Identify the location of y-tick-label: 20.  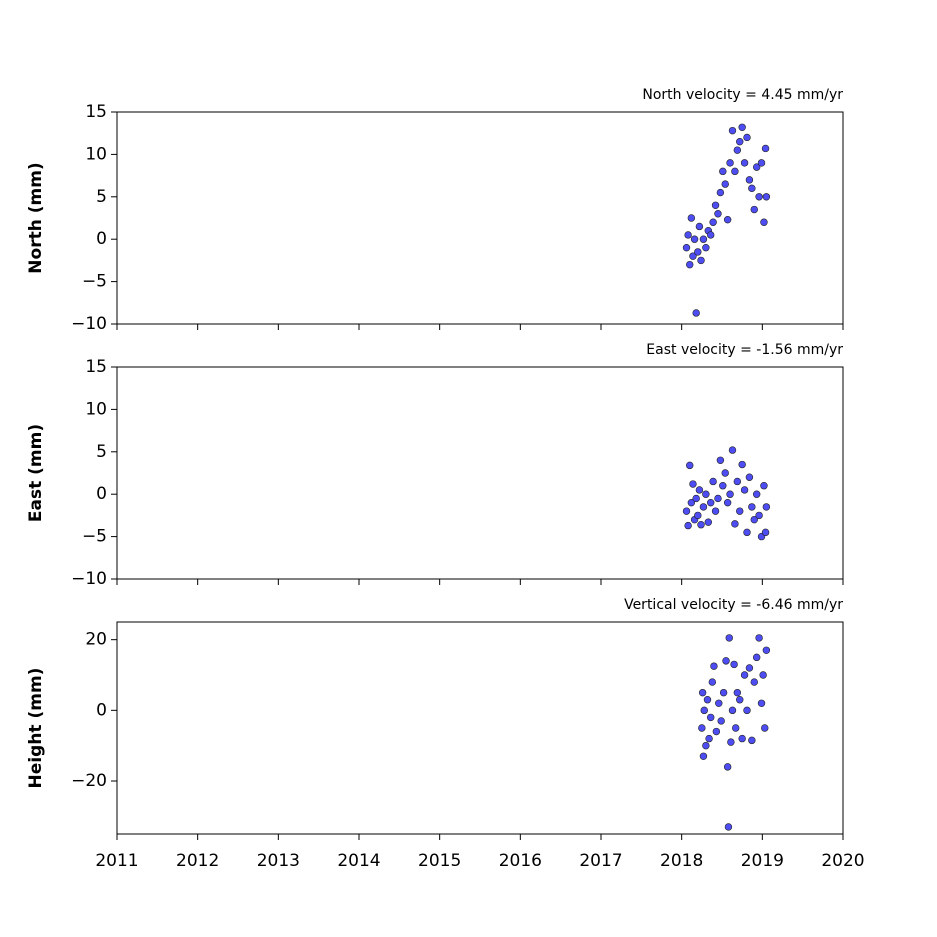
(96, 640).